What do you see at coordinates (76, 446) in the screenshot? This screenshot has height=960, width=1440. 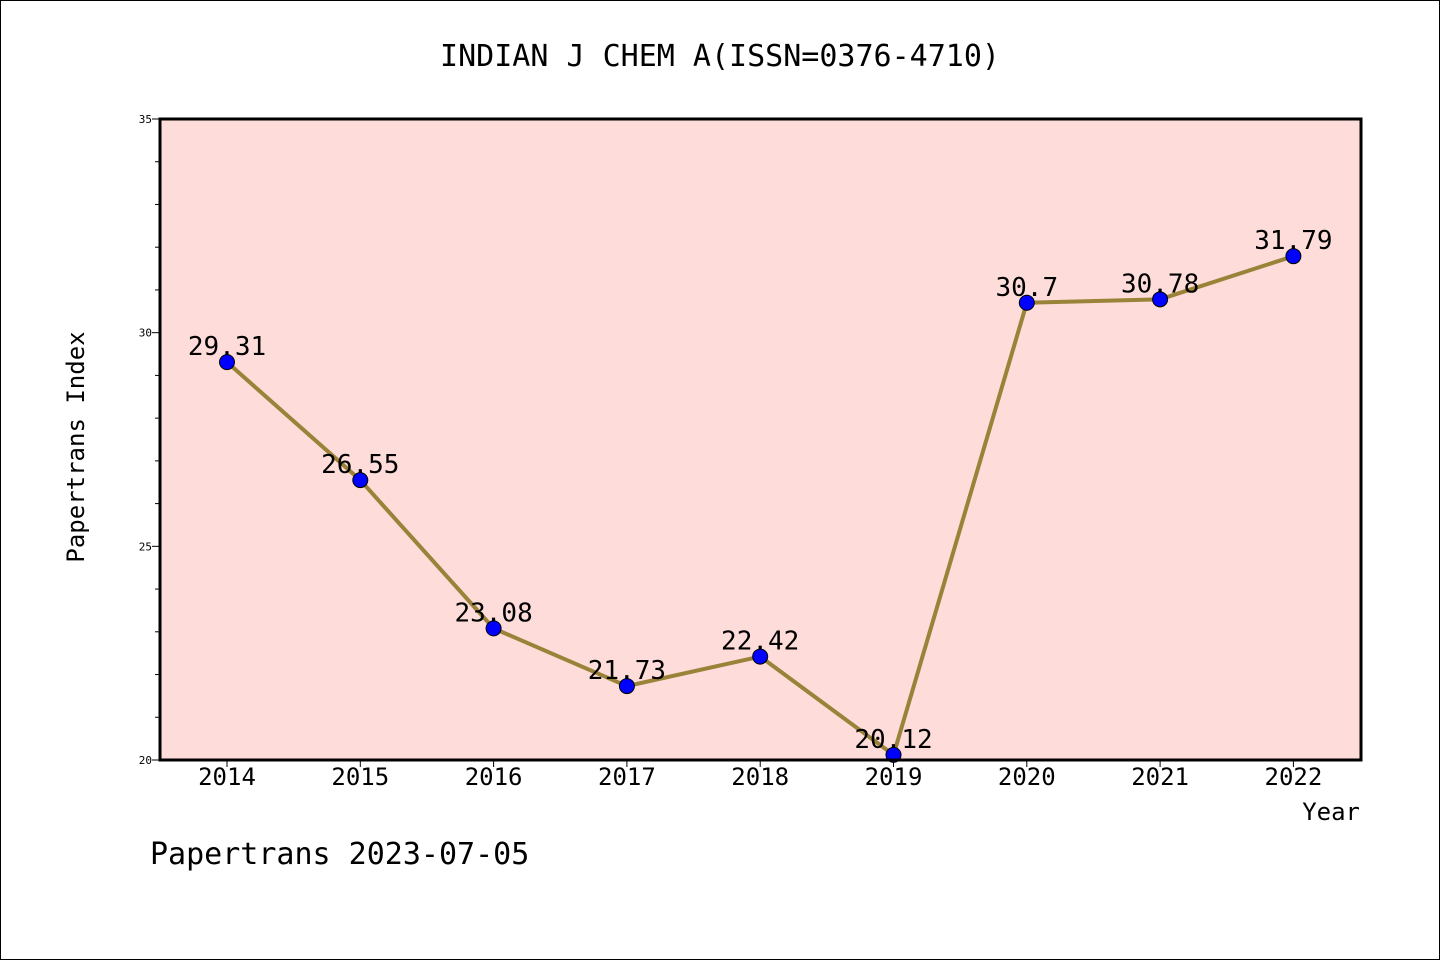 I see `y-axis-label: Papertrans Index` at bounding box center [76, 446].